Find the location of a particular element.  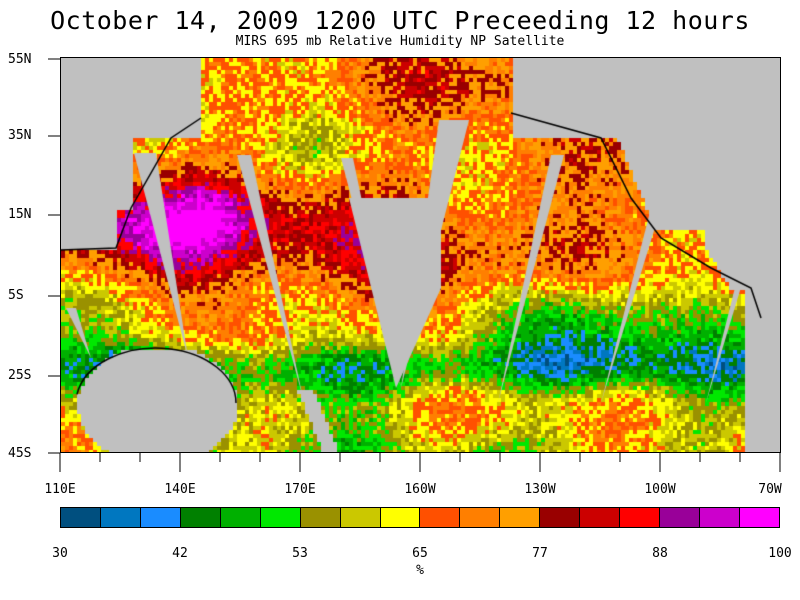

colorbar-tick-30: 30 is located at coordinates (60, 553).